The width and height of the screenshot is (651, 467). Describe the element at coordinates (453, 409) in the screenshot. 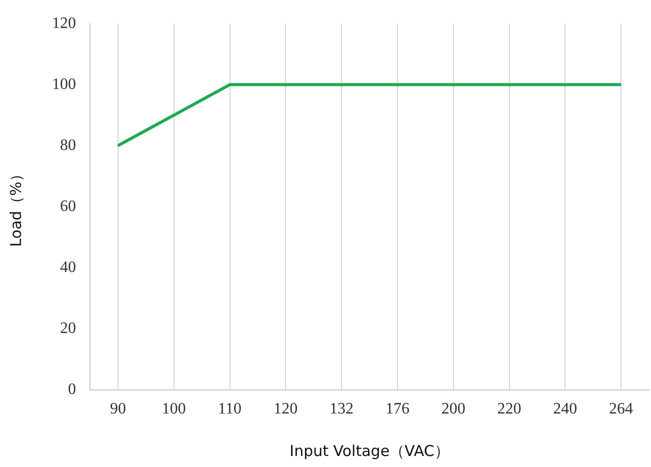

I see `x-tick-label: 200` at that location.